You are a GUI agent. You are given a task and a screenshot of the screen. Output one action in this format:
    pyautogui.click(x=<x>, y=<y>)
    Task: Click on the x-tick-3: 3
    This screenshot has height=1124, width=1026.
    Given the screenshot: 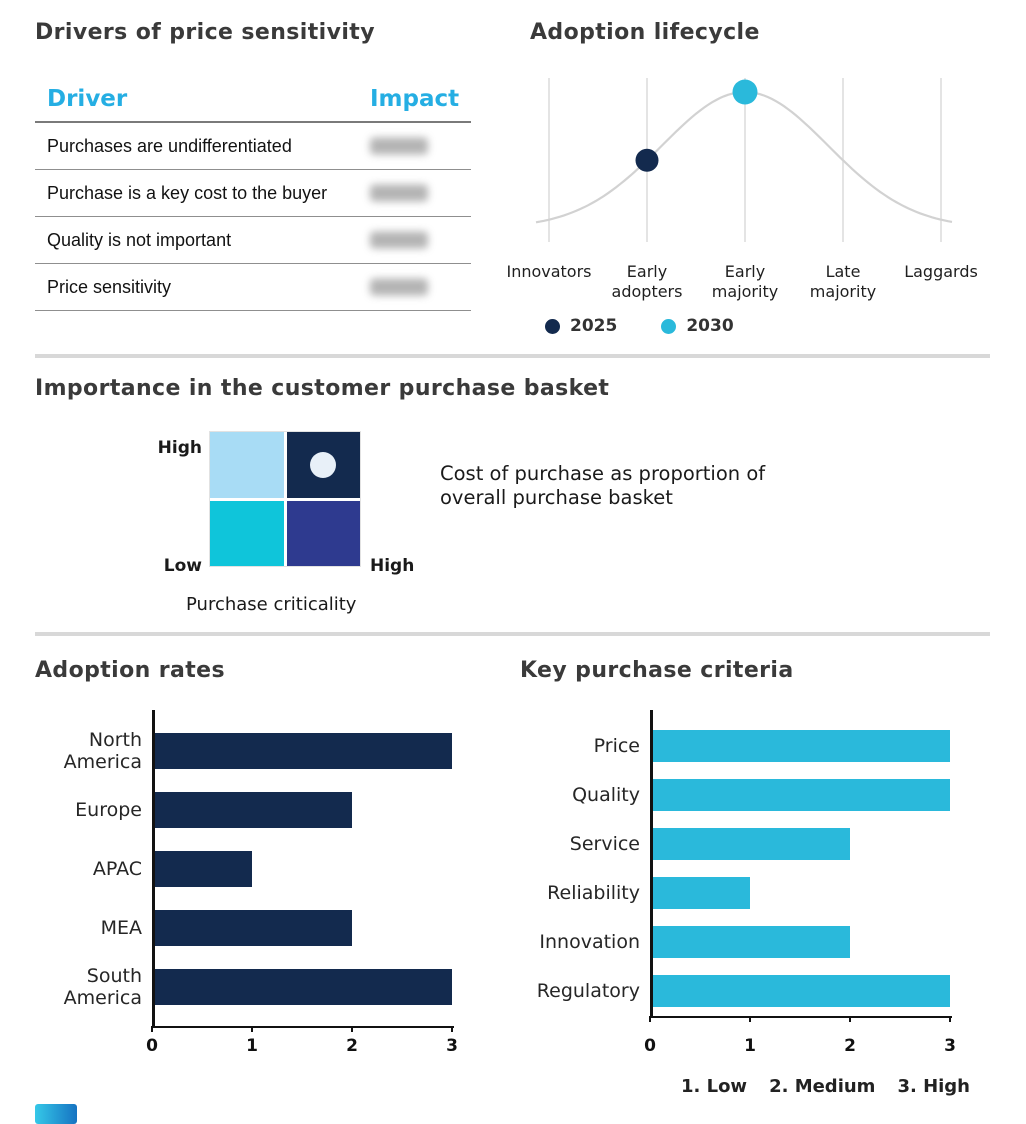 What is the action you would take?
    pyautogui.click(x=950, y=1046)
    